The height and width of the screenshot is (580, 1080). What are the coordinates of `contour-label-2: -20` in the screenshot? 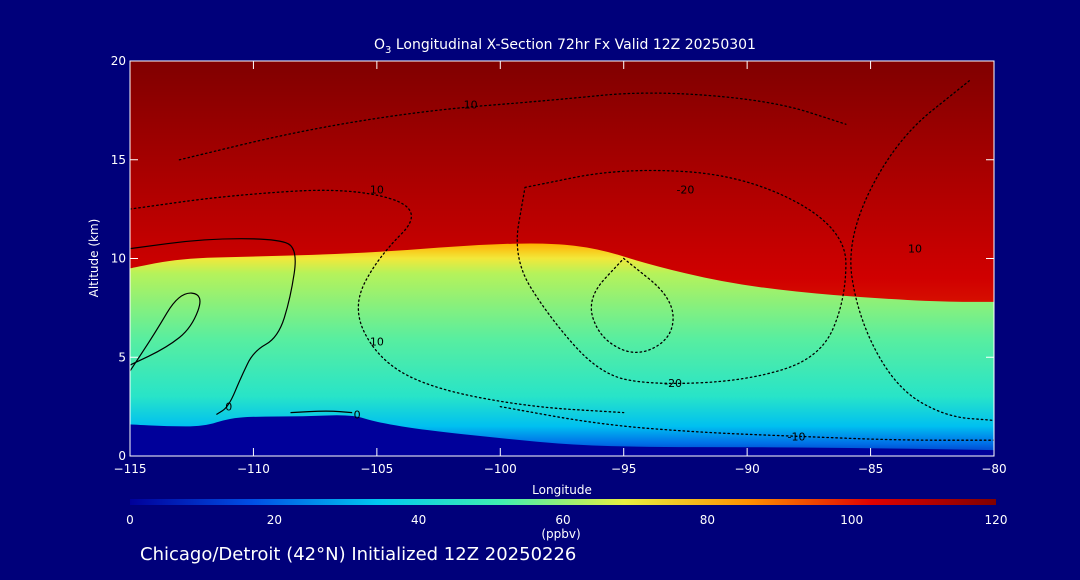 It's located at (685, 189).